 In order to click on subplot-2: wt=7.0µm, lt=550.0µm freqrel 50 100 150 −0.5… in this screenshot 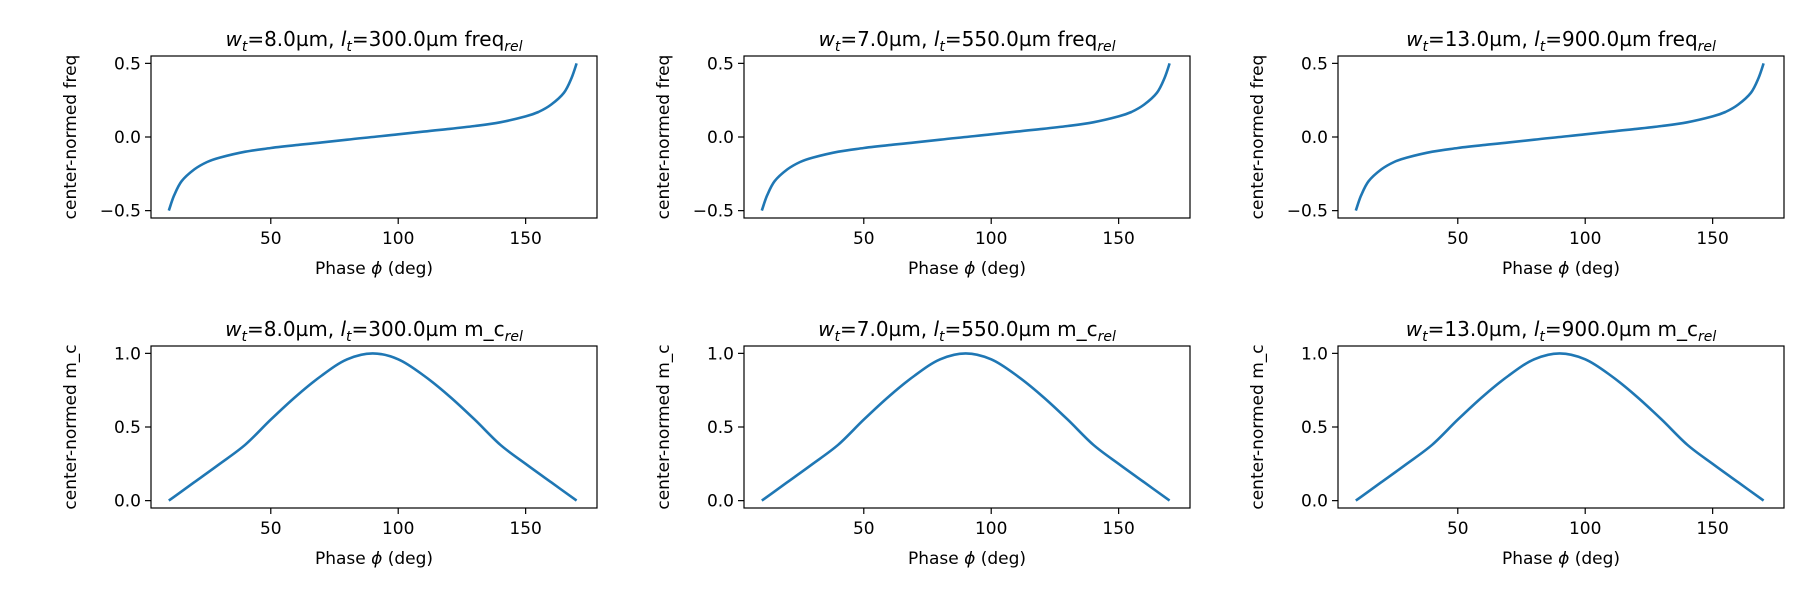, I will do `click(922, 153)`.